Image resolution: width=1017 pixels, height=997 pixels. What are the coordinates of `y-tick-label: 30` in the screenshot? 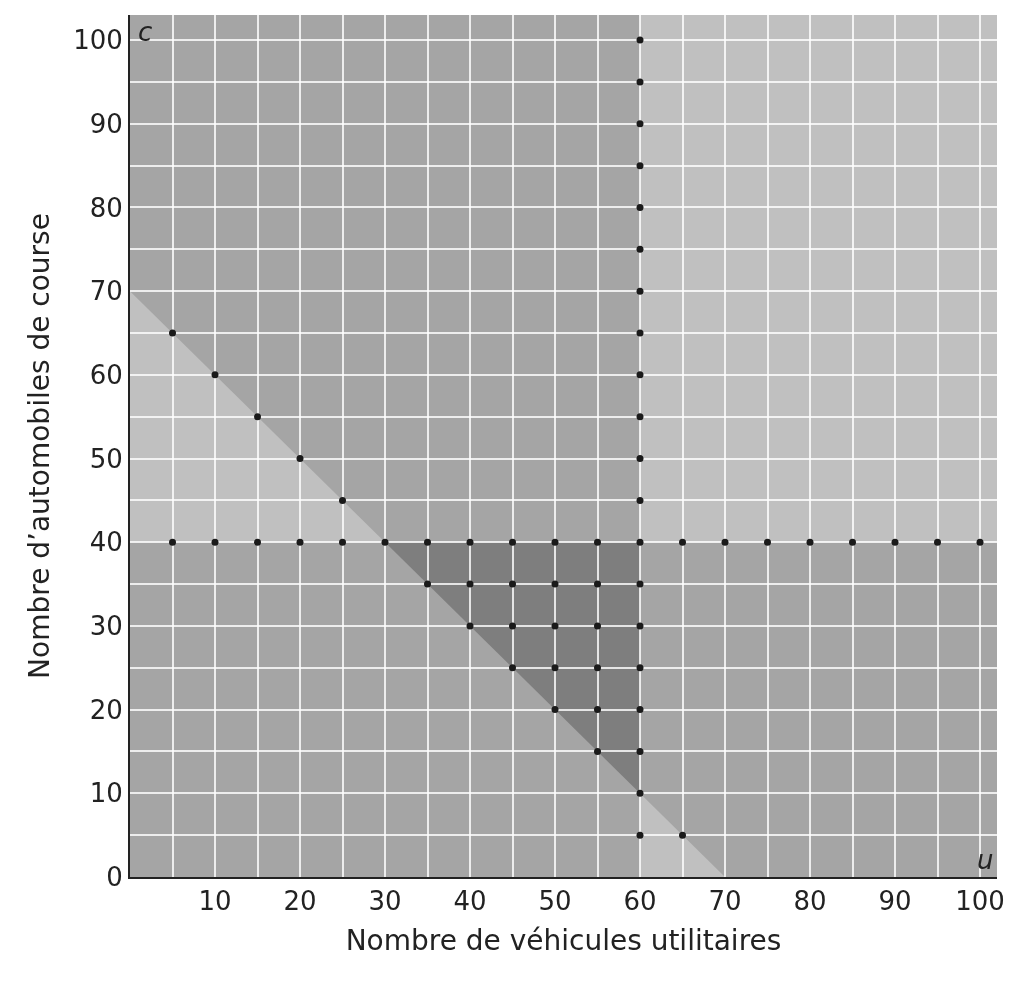 It's located at (106, 626).